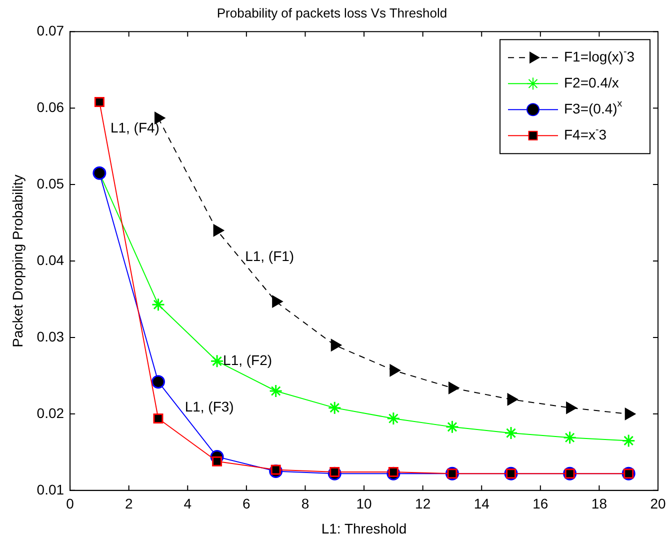 The width and height of the screenshot is (672, 544). I want to click on x-tick-label: 18, so click(599, 504).